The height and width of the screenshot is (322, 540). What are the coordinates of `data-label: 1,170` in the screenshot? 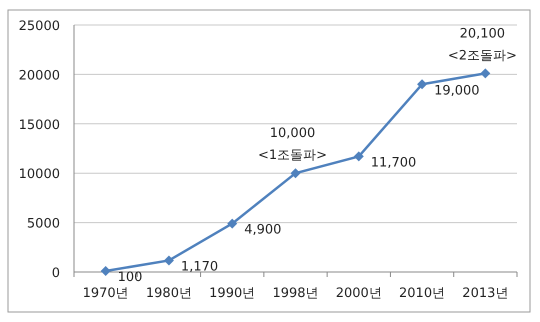 It's located at (199, 266).